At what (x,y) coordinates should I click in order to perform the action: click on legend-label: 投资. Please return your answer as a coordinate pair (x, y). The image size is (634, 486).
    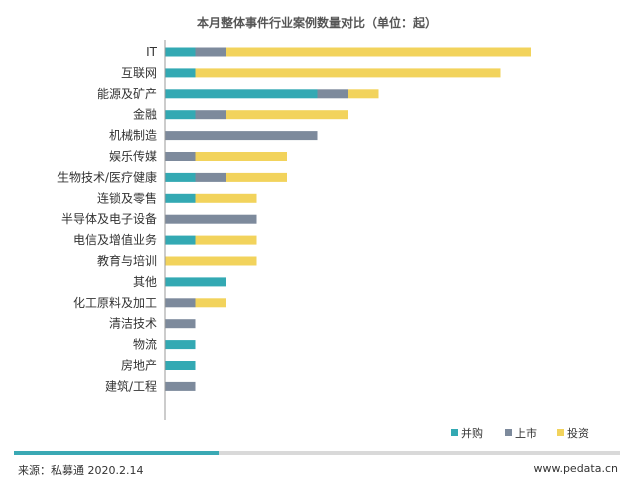
    Looking at the image, I should click on (578, 433).